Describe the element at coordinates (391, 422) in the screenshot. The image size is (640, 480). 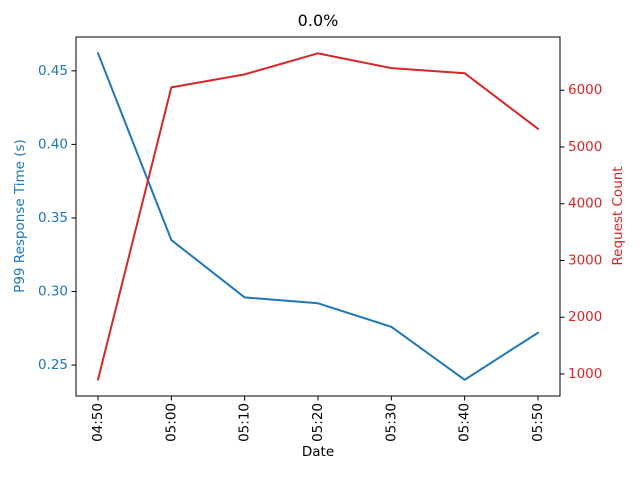
I see `x-tick-label: 05:30` at that location.